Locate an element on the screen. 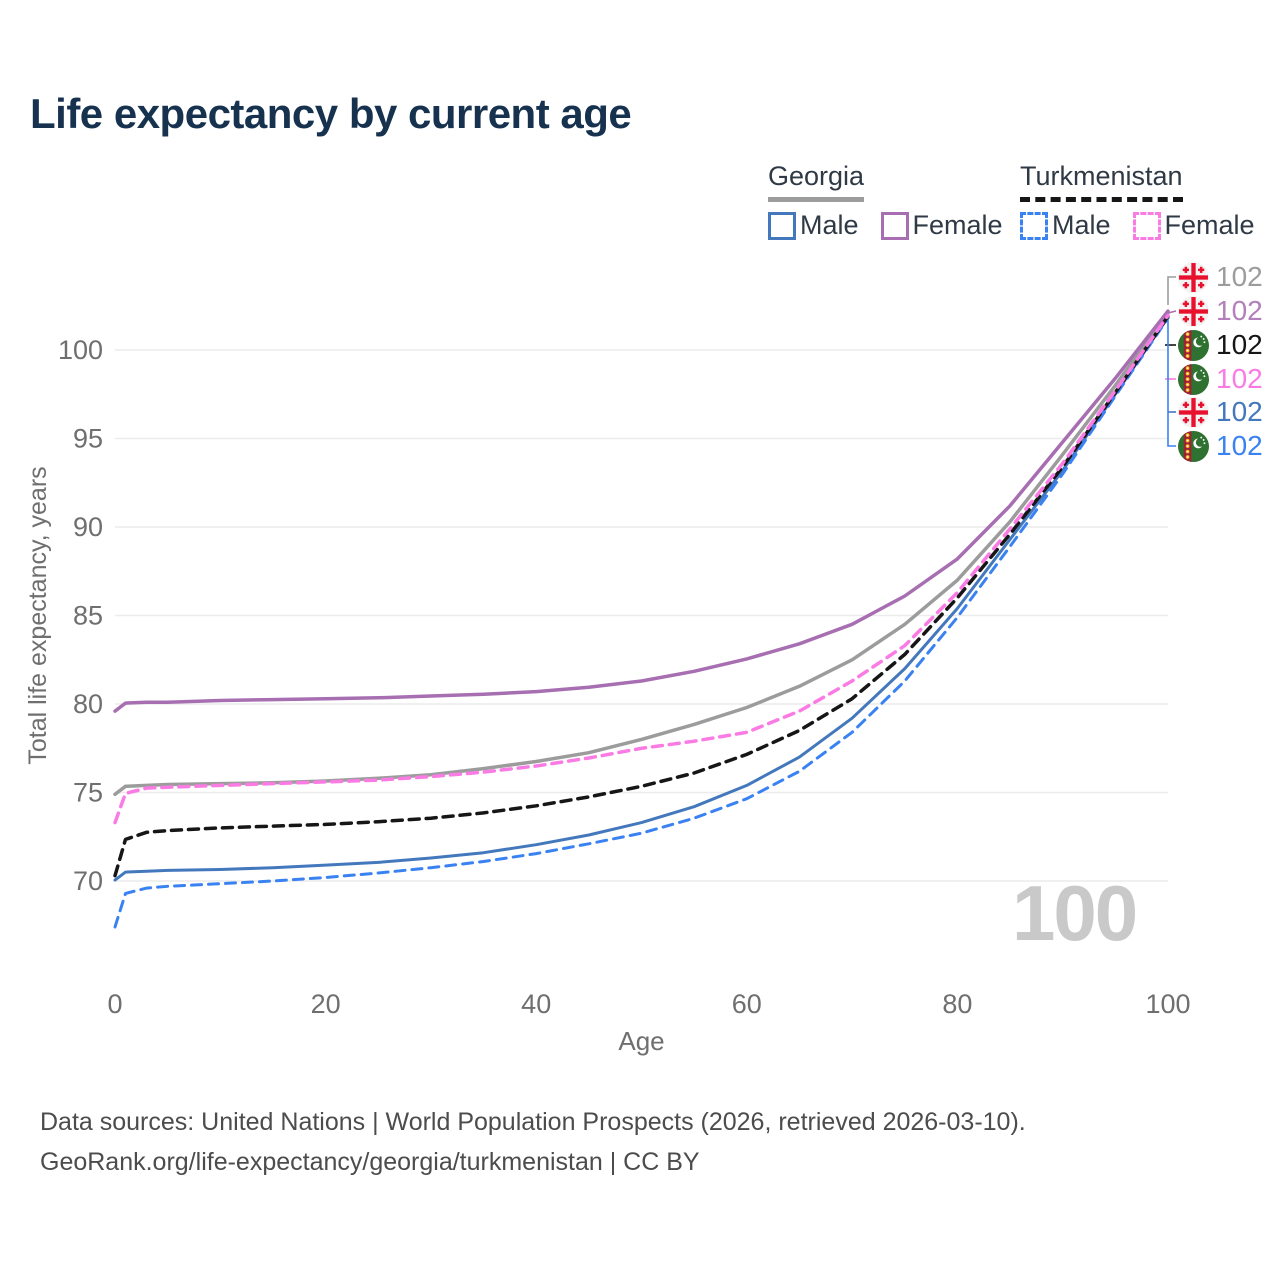  y-tick-80: 80 is located at coordinates (88, 704).